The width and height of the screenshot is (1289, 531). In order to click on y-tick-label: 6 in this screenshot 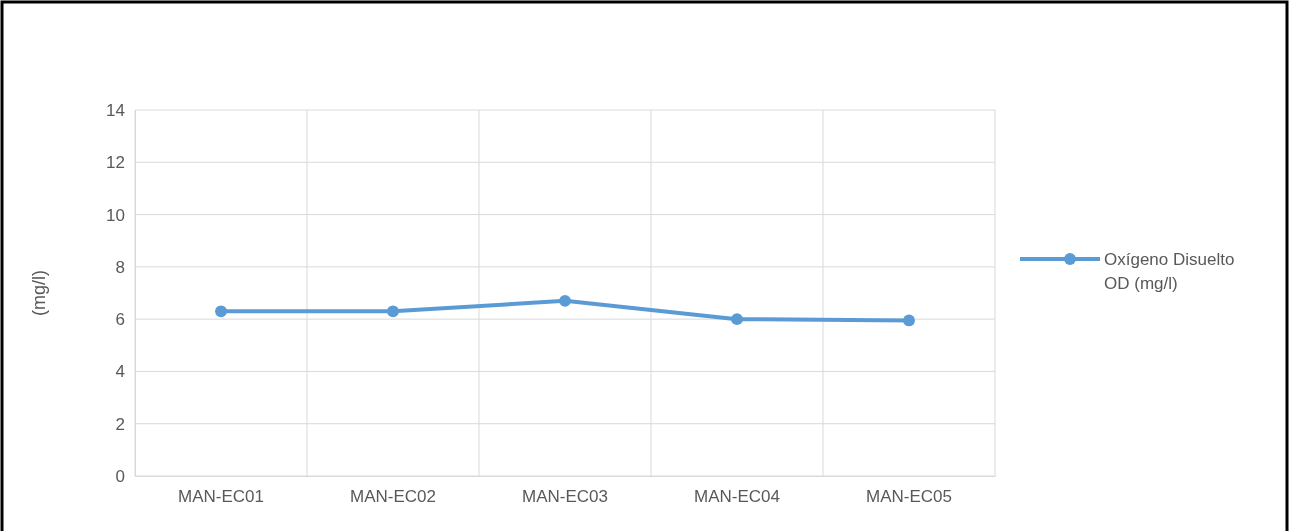, I will do `click(120, 320)`.